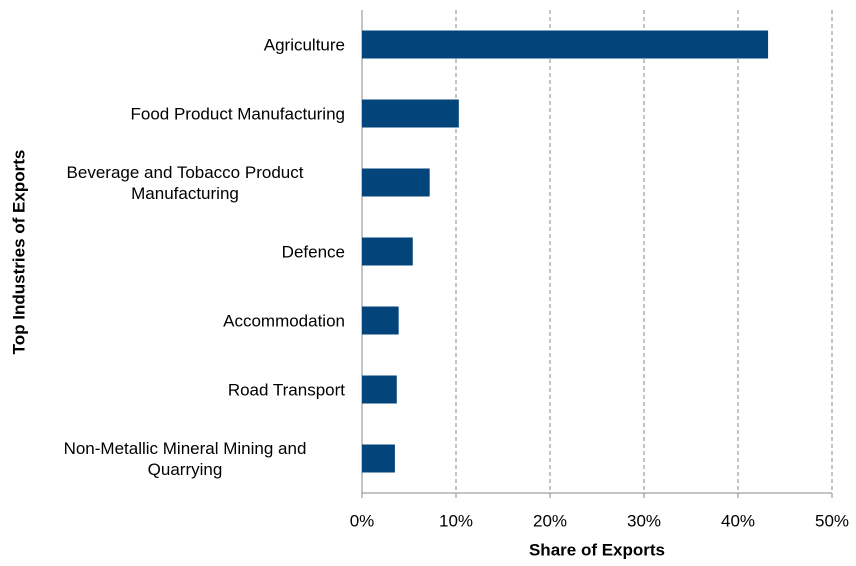  What do you see at coordinates (550, 520) in the screenshot?
I see `x-tick-label: 20%` at bounding box center [550, 520].